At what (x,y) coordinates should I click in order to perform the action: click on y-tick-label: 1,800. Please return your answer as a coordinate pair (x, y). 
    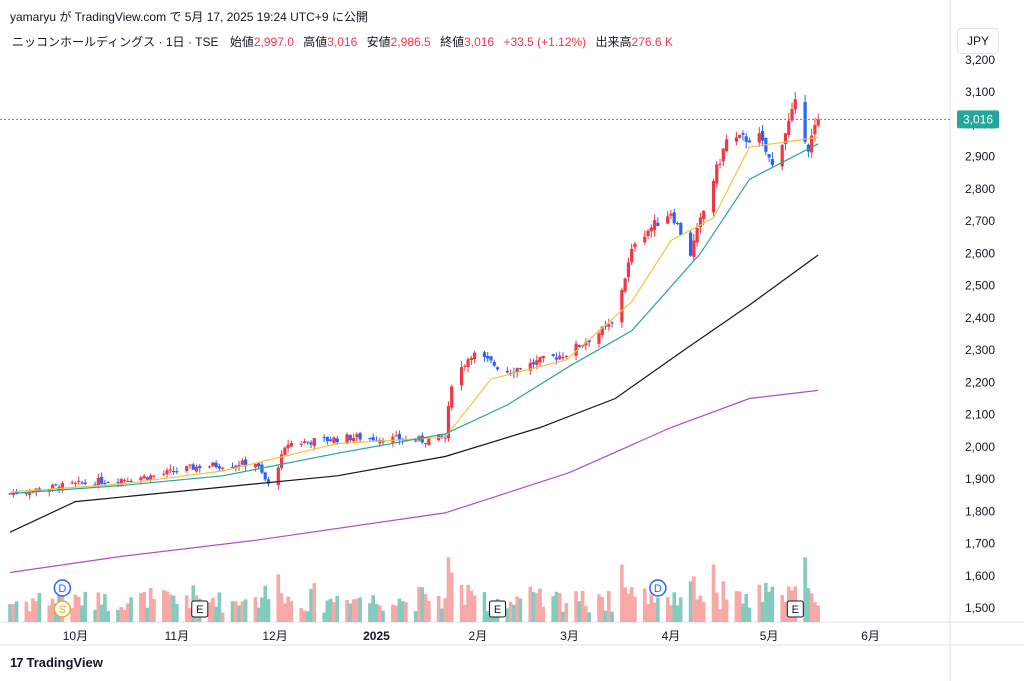
    Looking at the image, I should click on (980, 511).